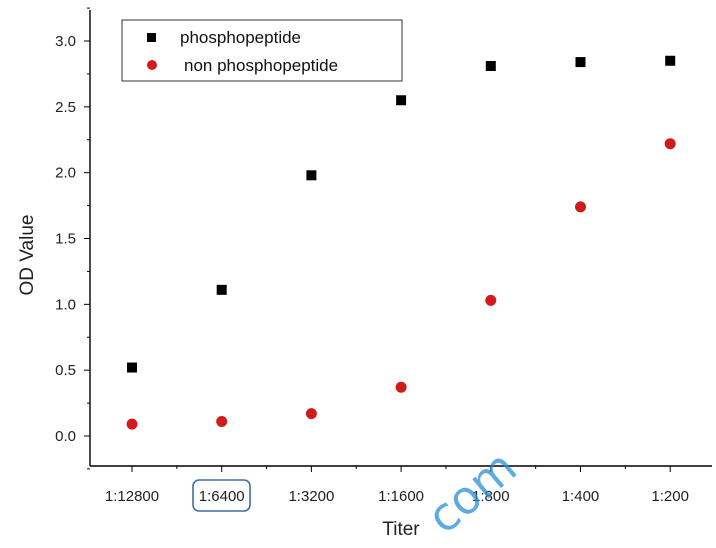 This screenshot has height=548, width=716. Describe the element at coordinates (311, 496) in the screenshot. I see `x-tick-label: 1:3200` at that location.